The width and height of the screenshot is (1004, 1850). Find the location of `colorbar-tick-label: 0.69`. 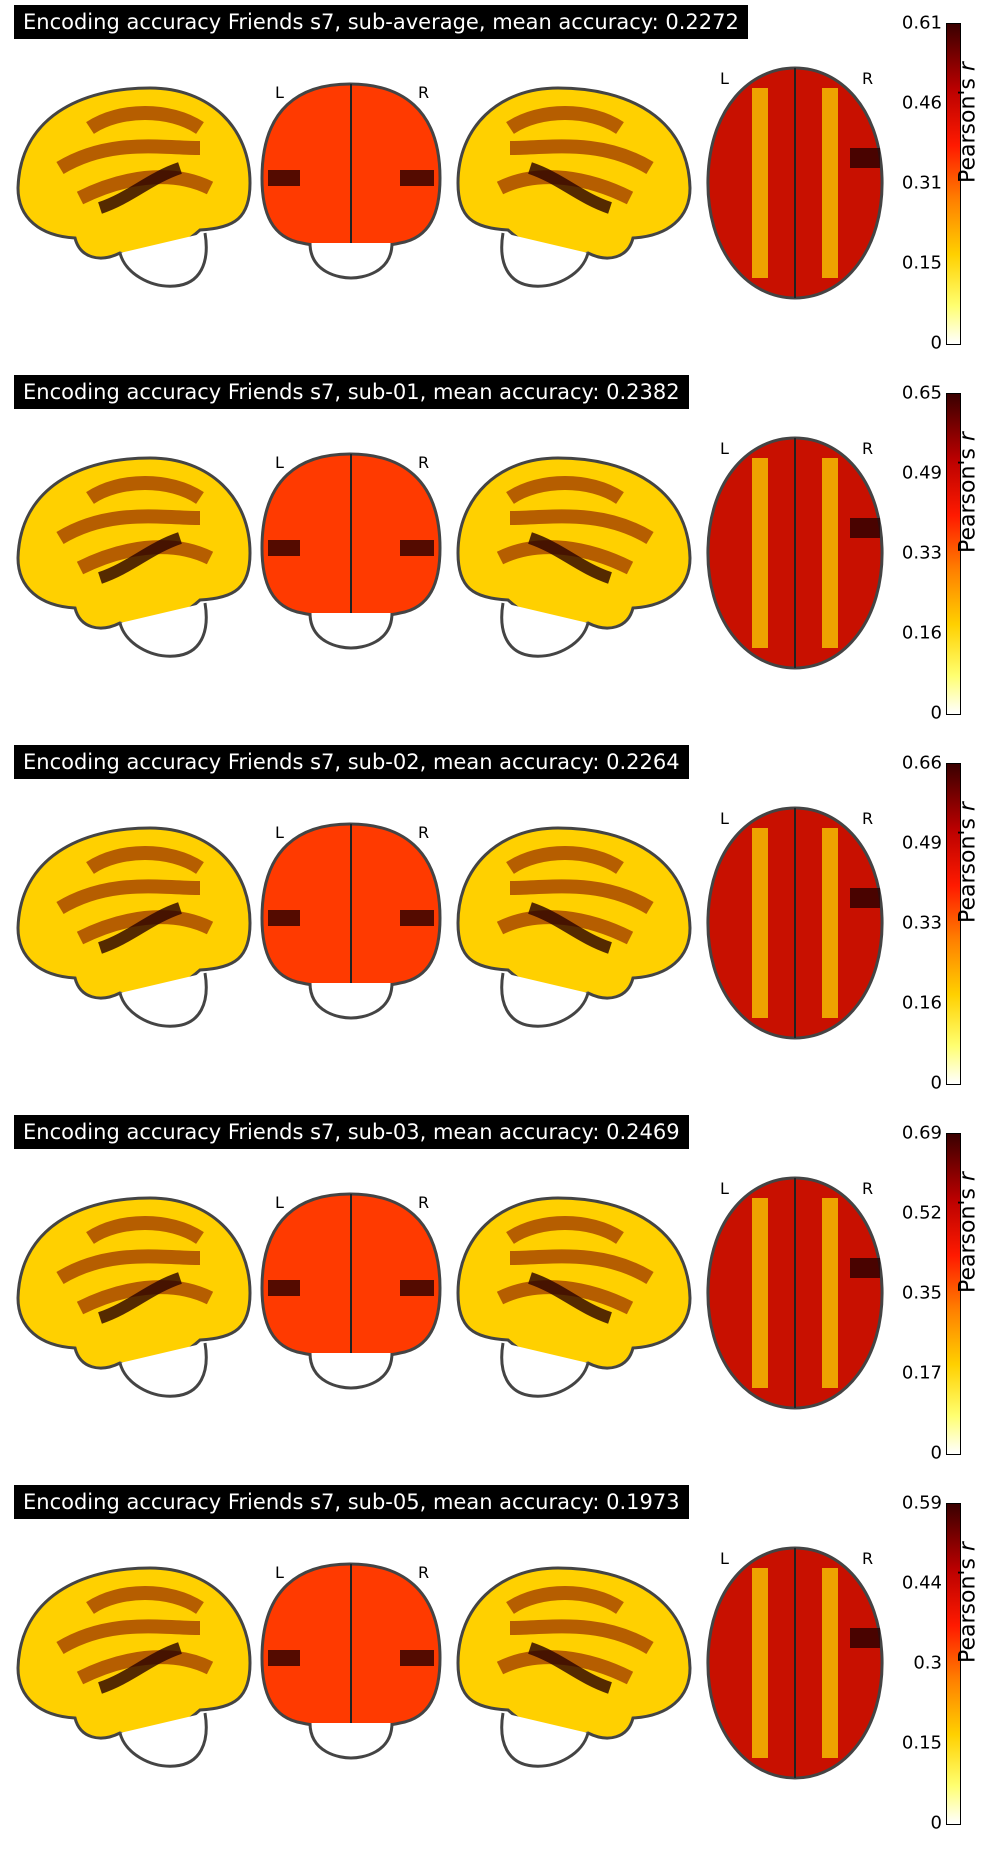

colorbar-tick-label: 0.69 is located at coordinates (921, 1133).